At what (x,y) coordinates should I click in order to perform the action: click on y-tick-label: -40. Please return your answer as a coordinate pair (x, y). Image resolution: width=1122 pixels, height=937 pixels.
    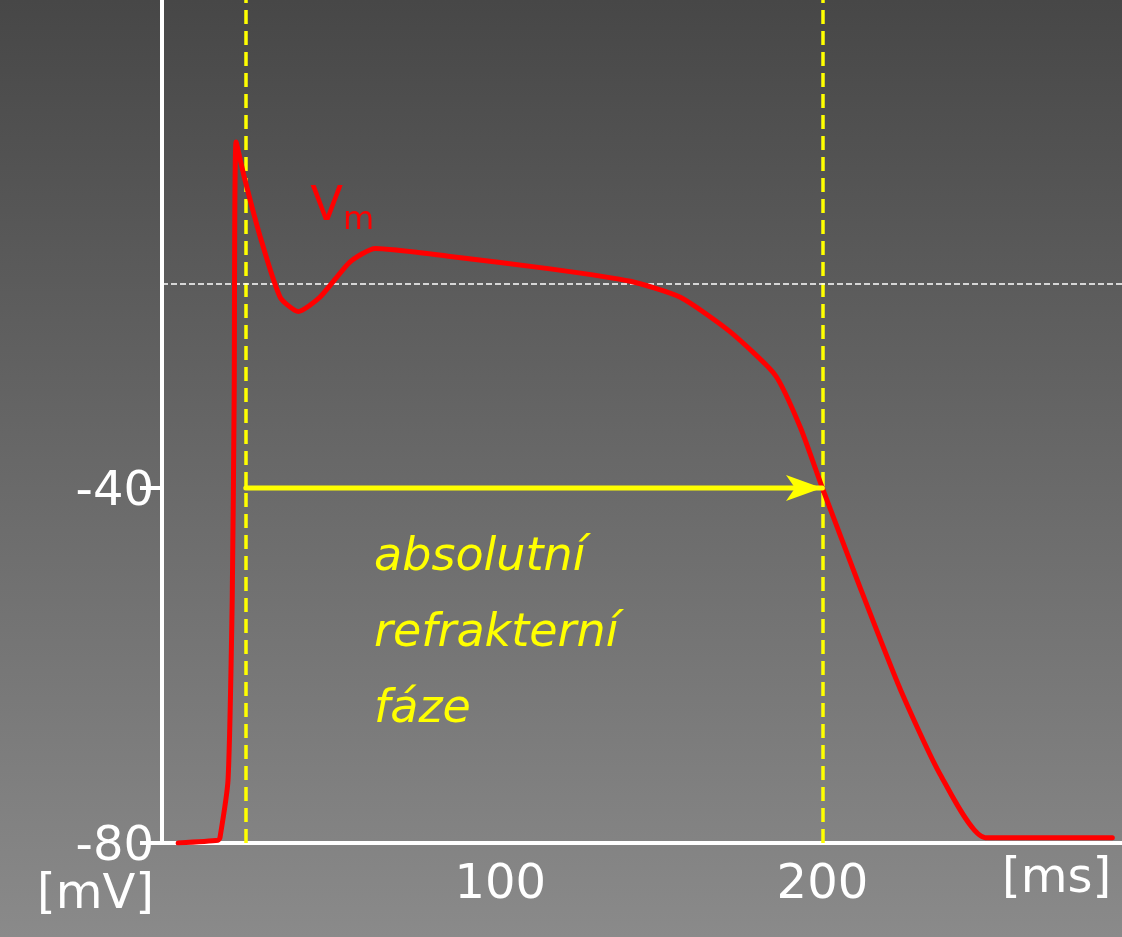
    Looking at the image, I should click on (114, 488).